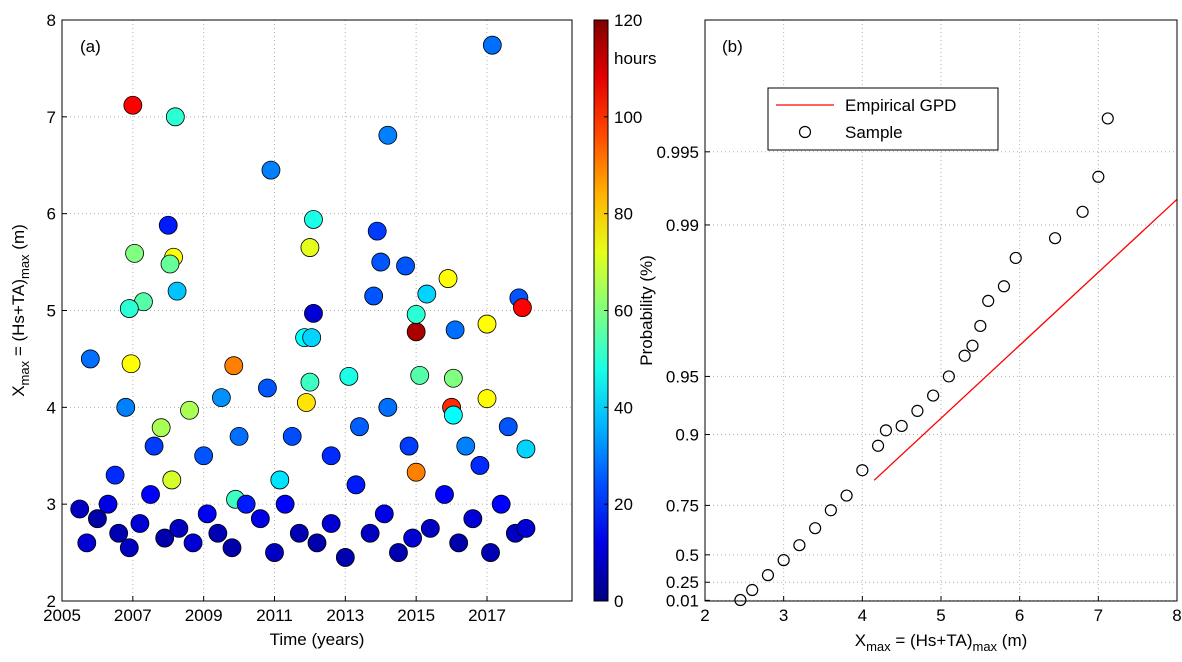 The width and height of the screenshot is (1182, 662). I want to click on x-tick-label: 4, so click(862, 615).